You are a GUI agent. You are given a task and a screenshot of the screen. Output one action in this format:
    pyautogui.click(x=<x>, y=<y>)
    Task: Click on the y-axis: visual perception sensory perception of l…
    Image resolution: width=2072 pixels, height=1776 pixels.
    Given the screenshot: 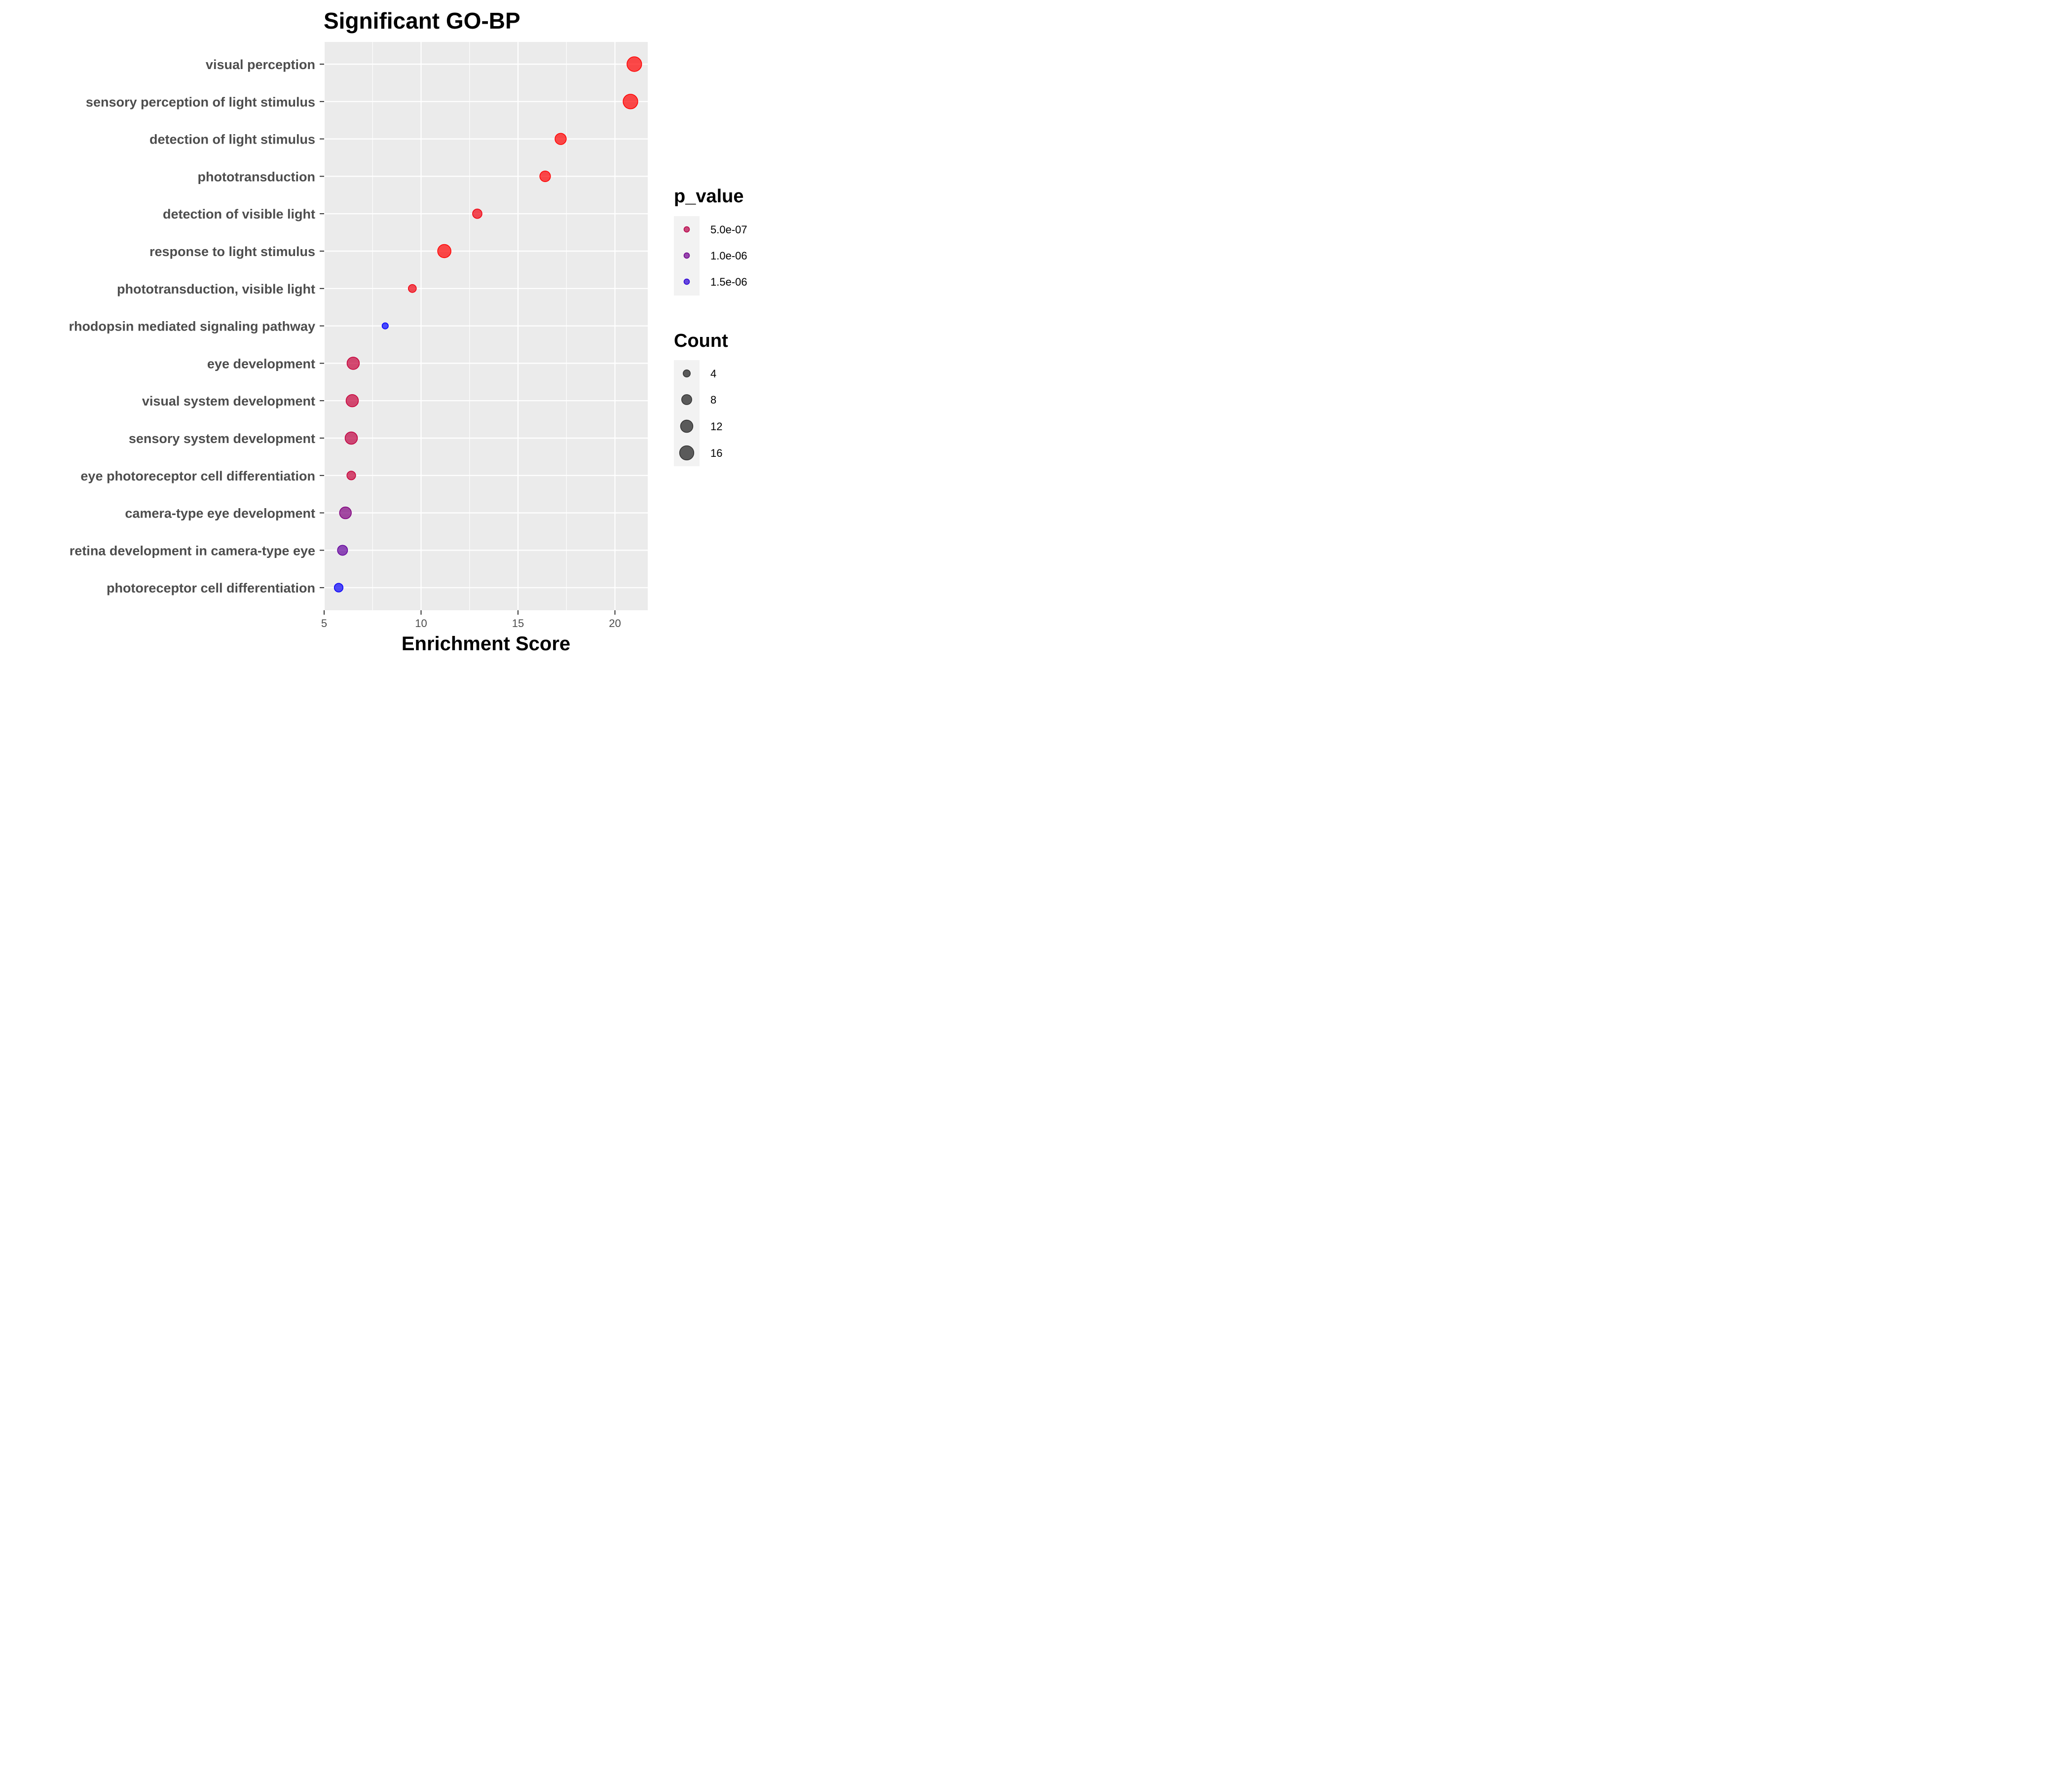 What is the action you would take?
    pyautogui.click(x=197, y=326)
    